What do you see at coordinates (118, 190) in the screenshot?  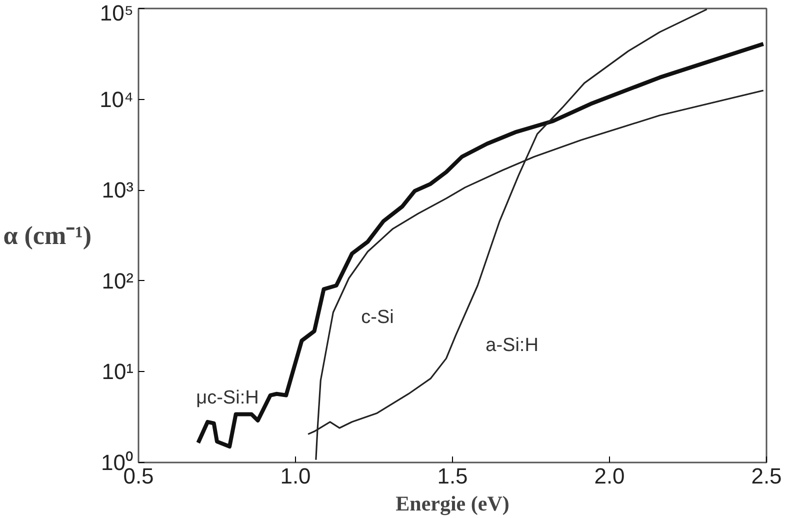 I see `y-tick-label: 10³` at bounding box center [118, 190].